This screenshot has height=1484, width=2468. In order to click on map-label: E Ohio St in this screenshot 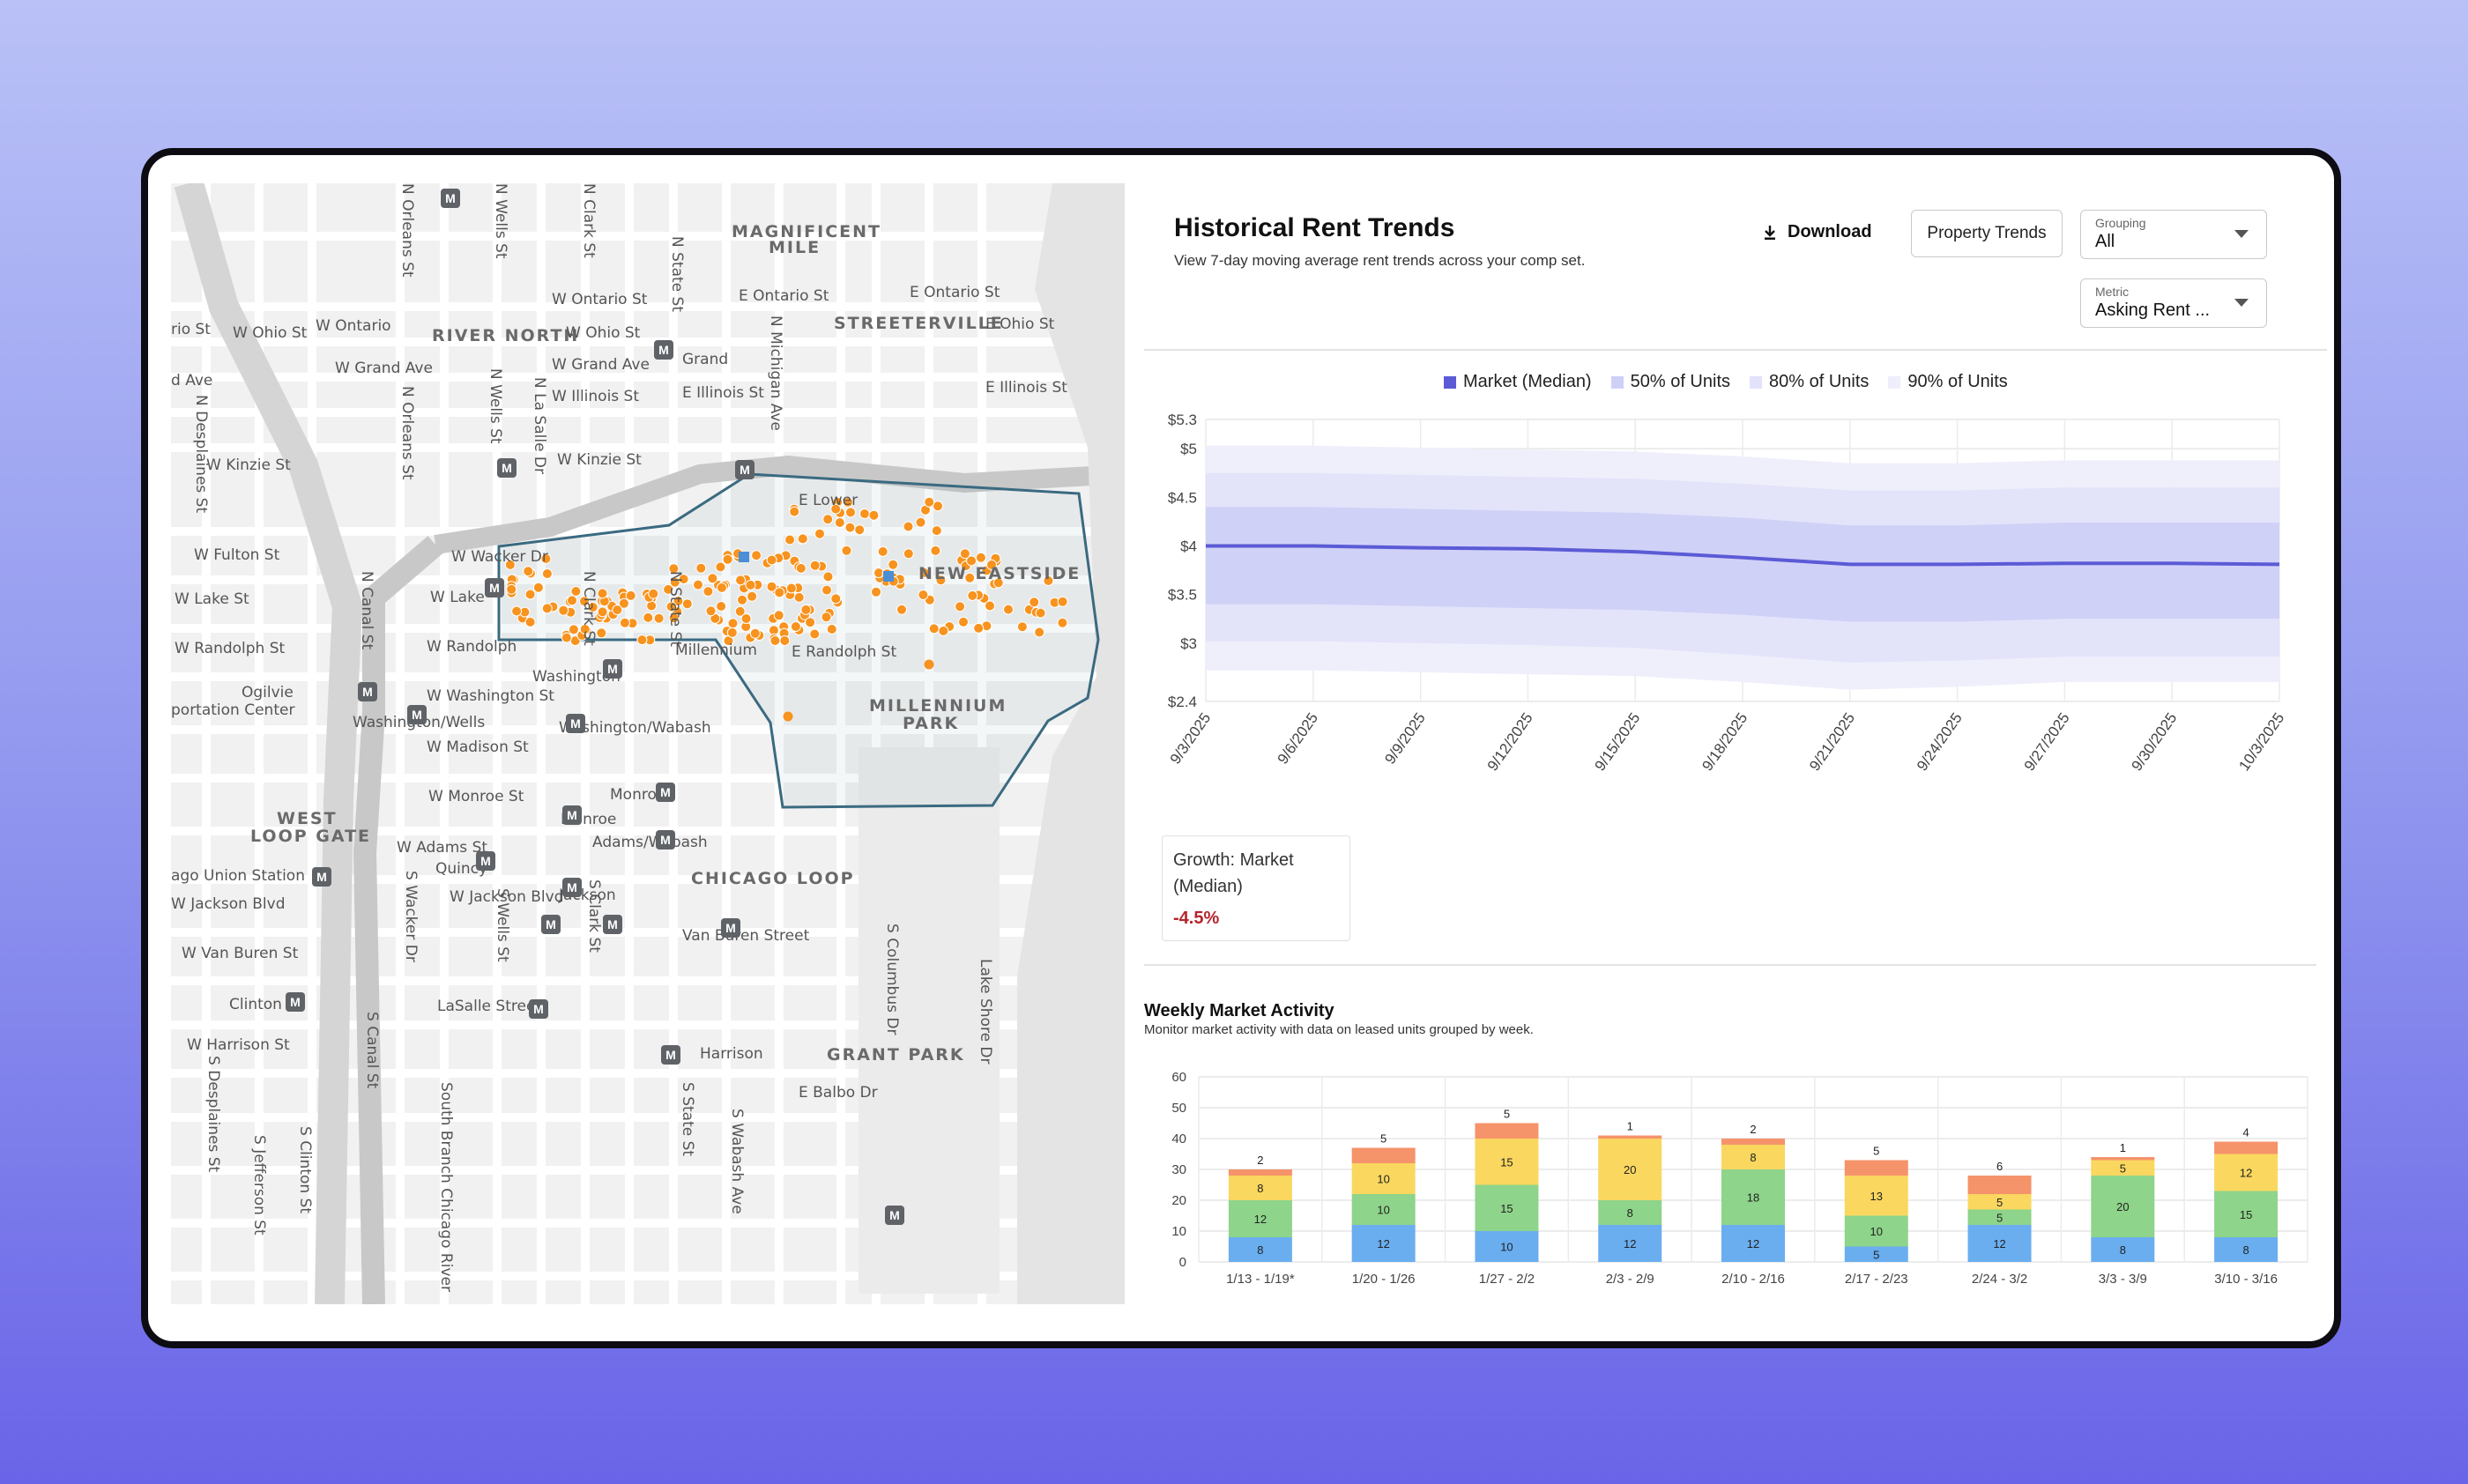, I will do `click(1020, 324)`.